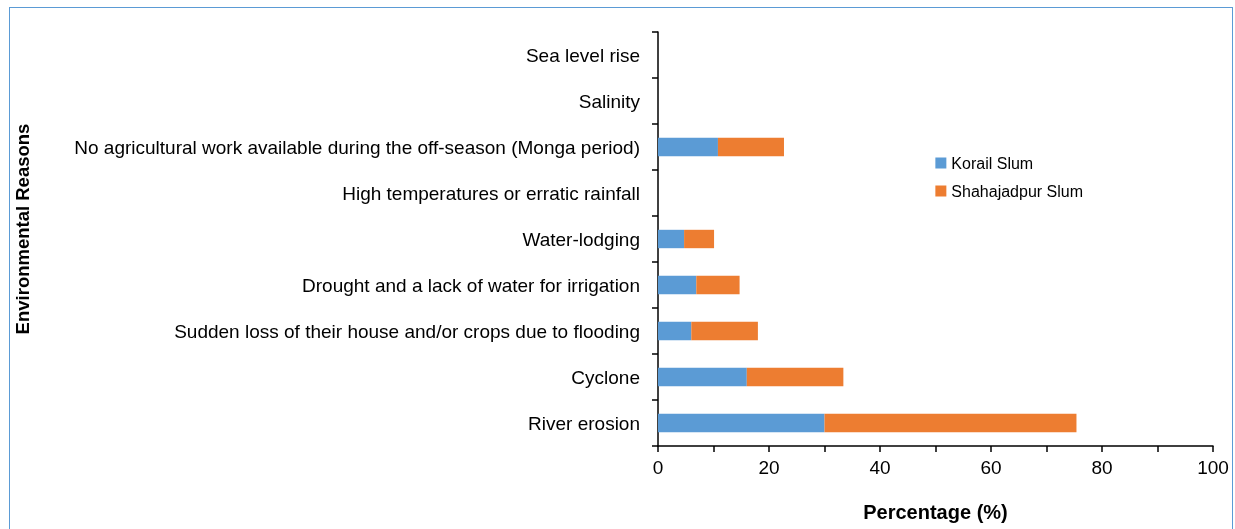 The image size is (1235, 529). Describe the element at coordinates (491, 193) in the screenshot. I see `y-tick-label: High temperatures or erratic rainfall` at that location.